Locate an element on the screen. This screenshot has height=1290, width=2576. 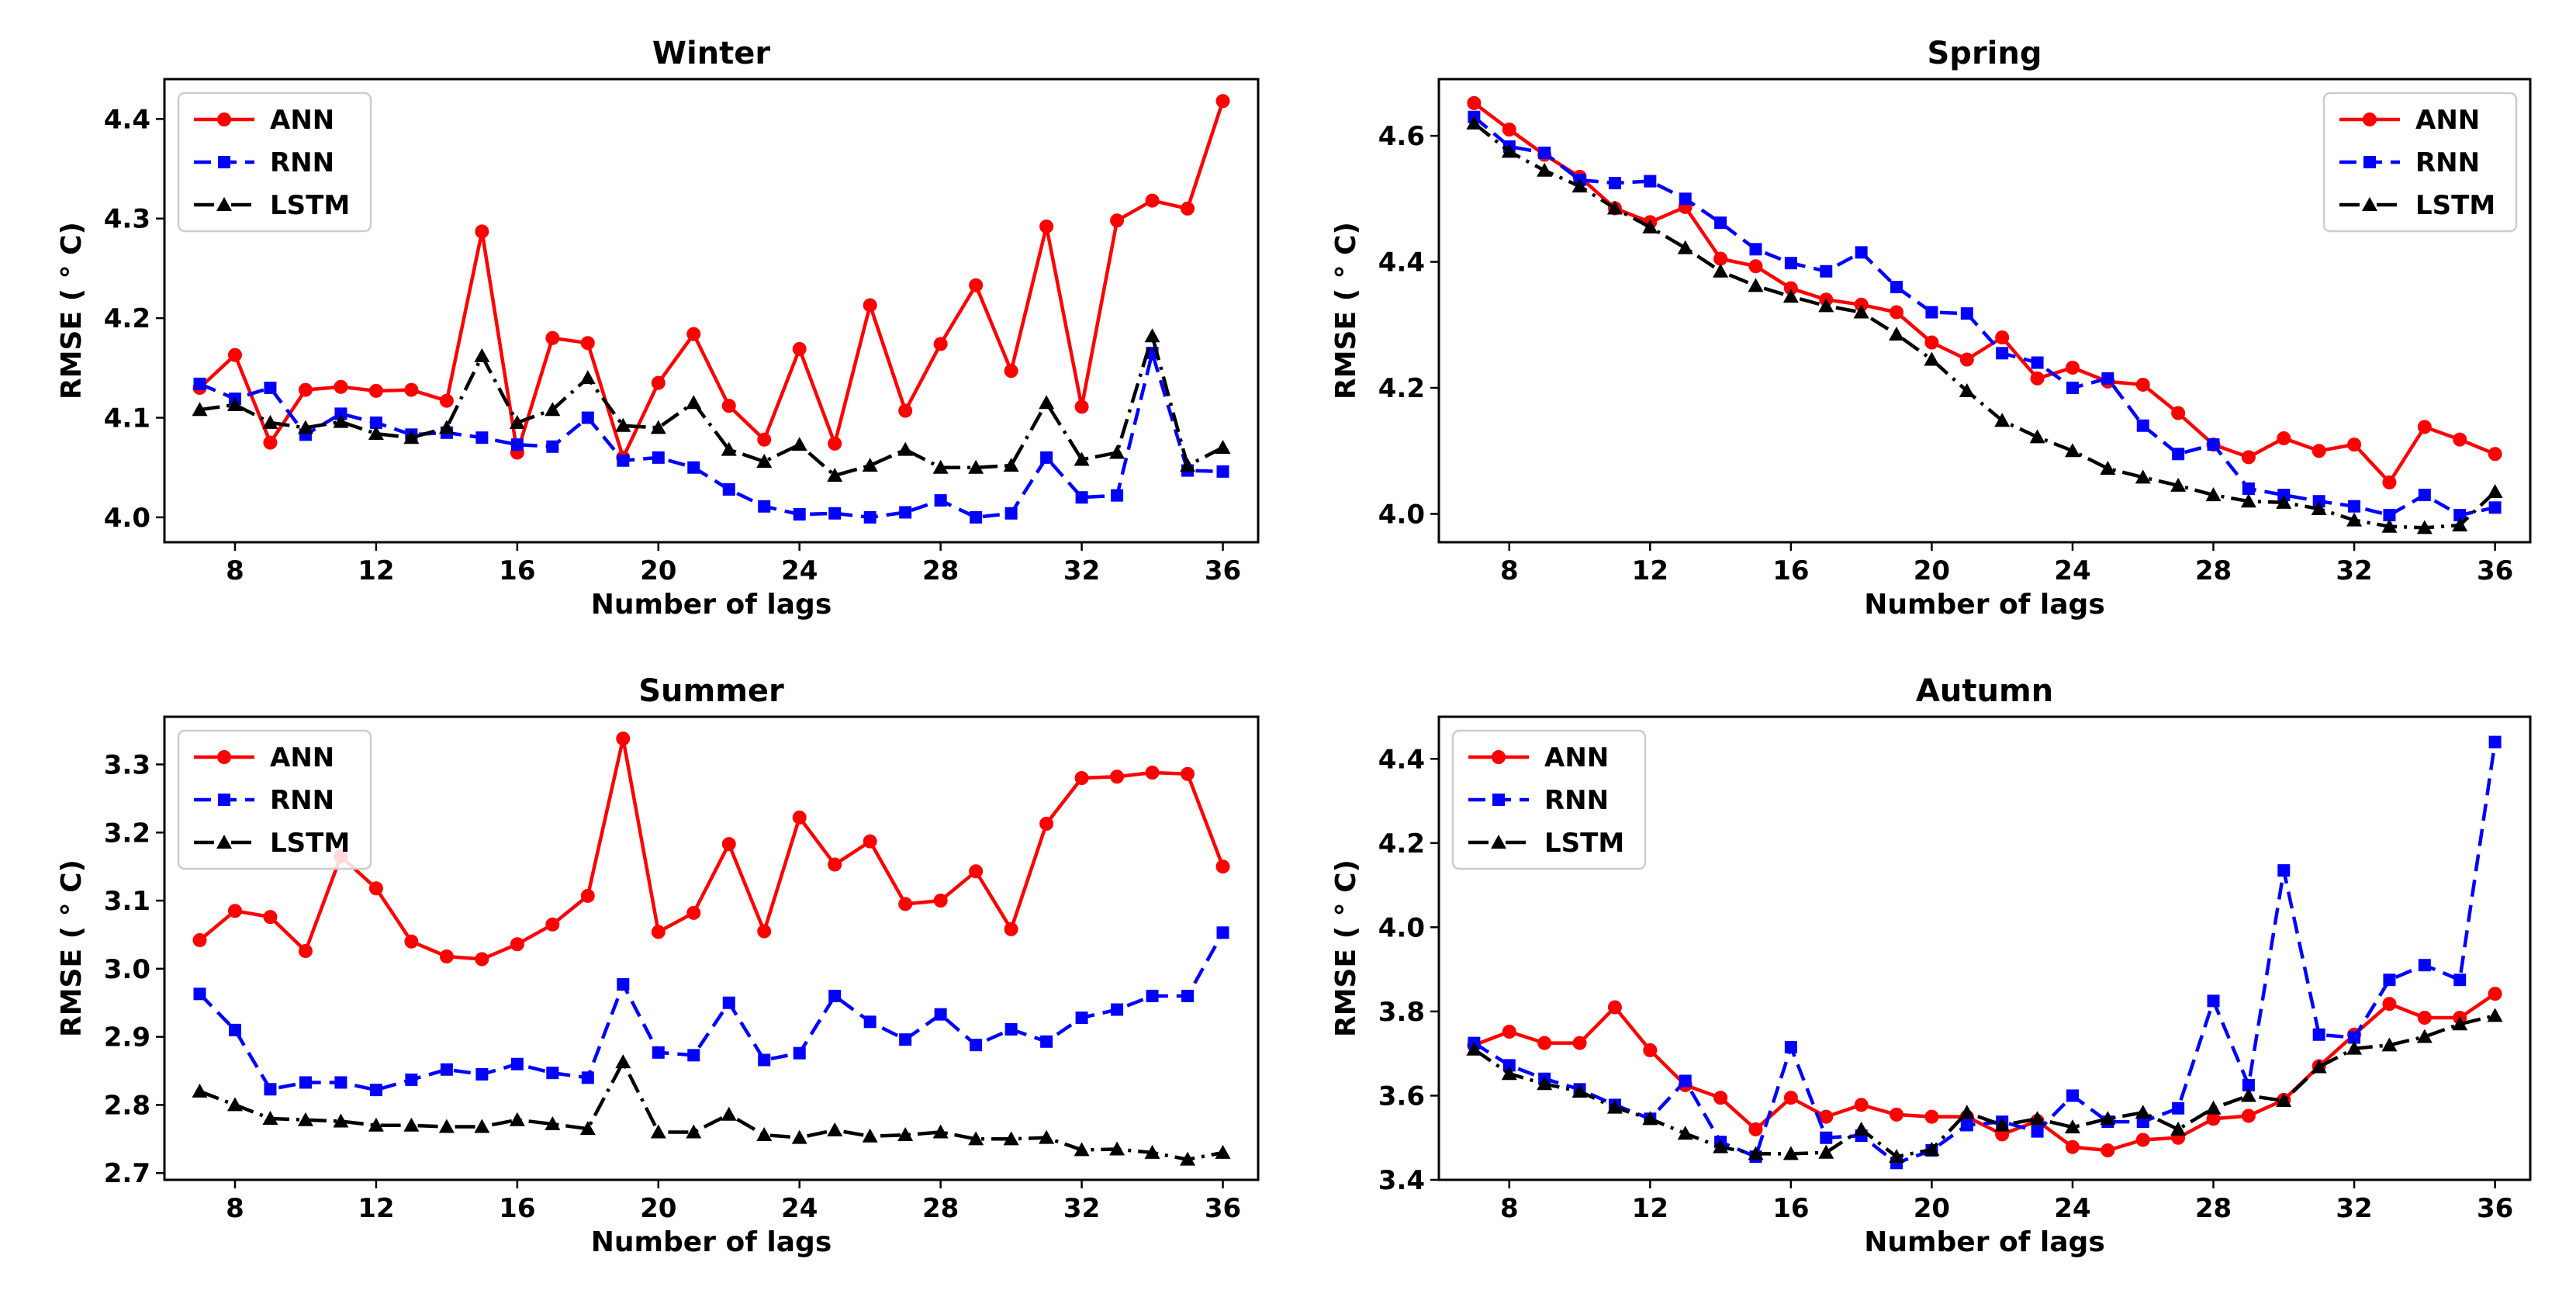
series-line-ann is located at coordinates (1984, 1072).